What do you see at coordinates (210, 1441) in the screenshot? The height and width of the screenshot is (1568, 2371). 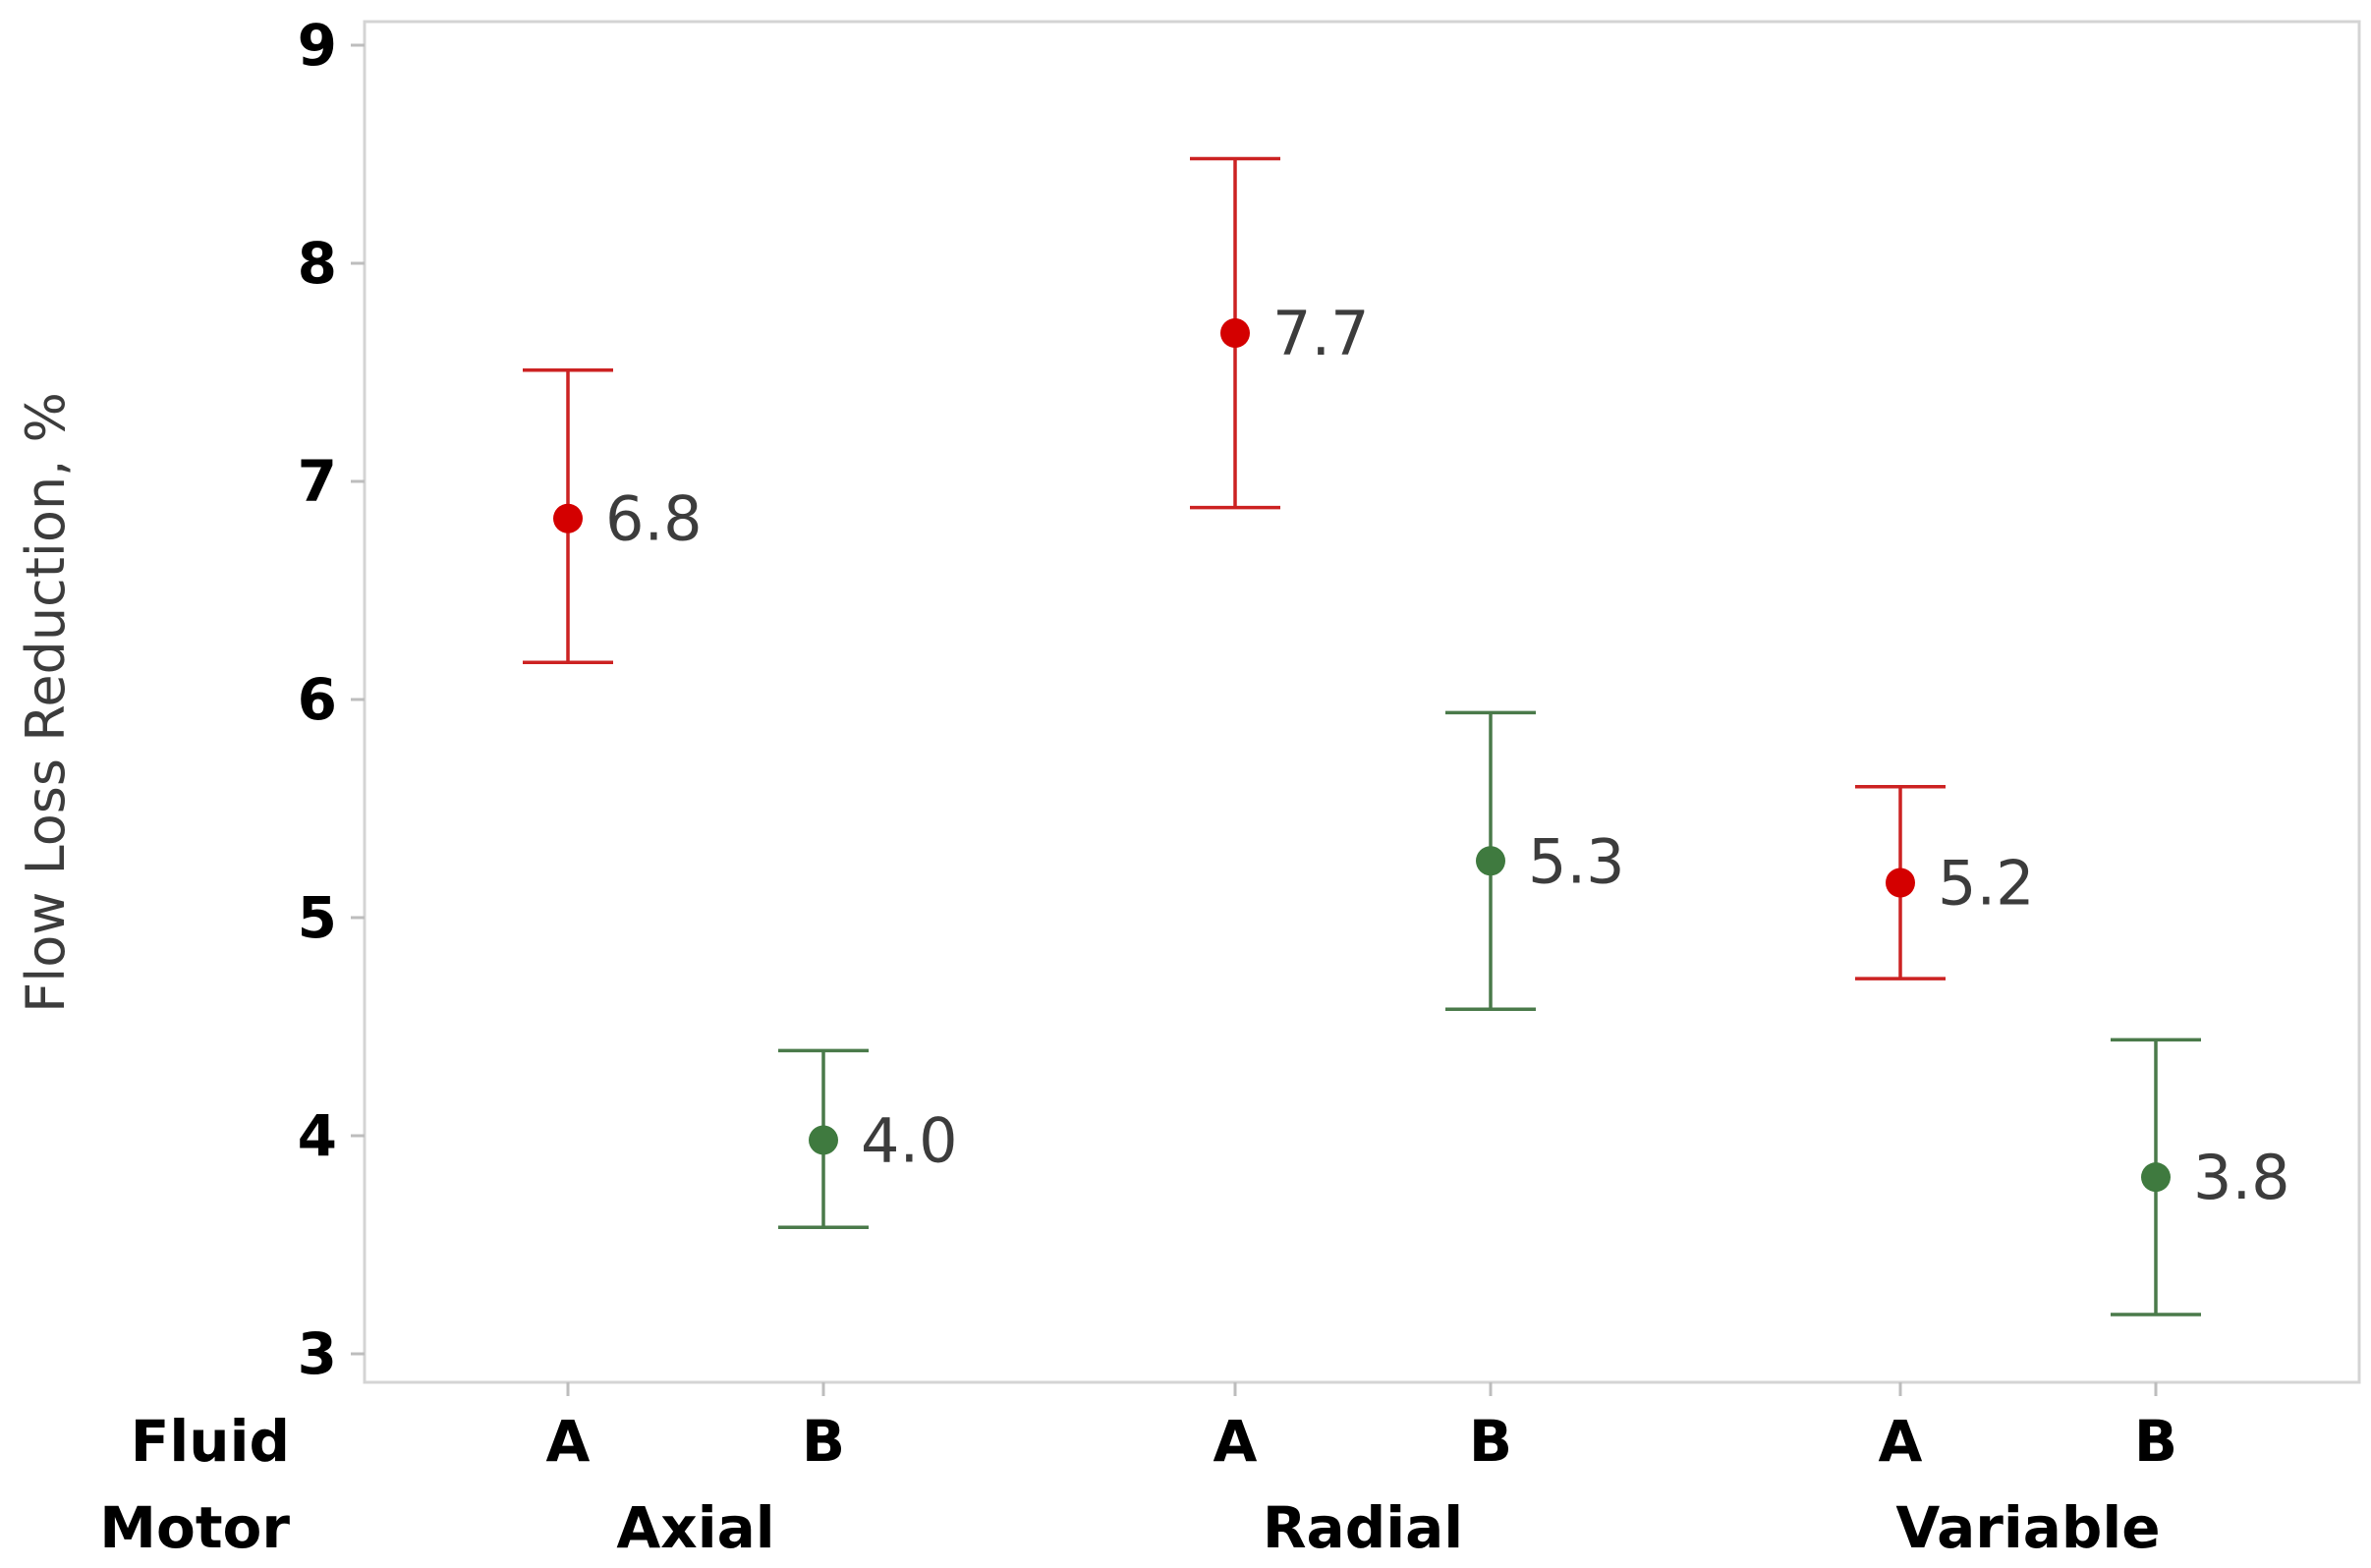 I see `fluid-row-label: Fluid` at bounding box center [210, 1441].